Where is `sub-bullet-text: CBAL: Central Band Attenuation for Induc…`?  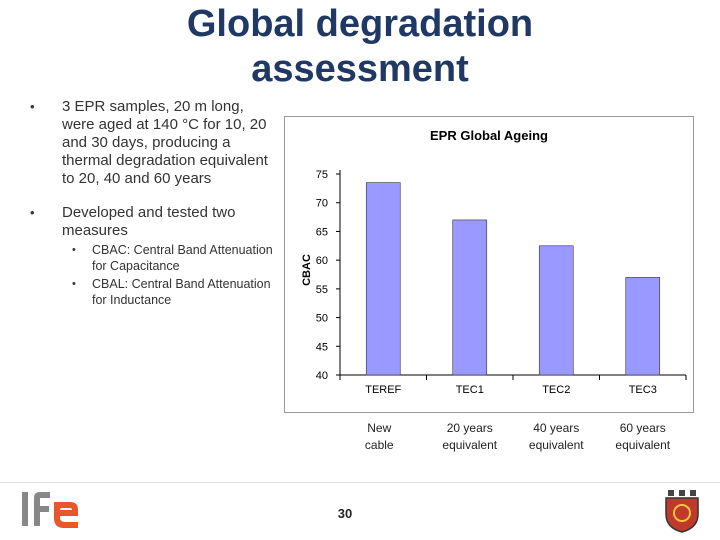 sub-bullet-text: CBAL: Central Band Attenuation for Induc… is located at coordinates (181, 292).